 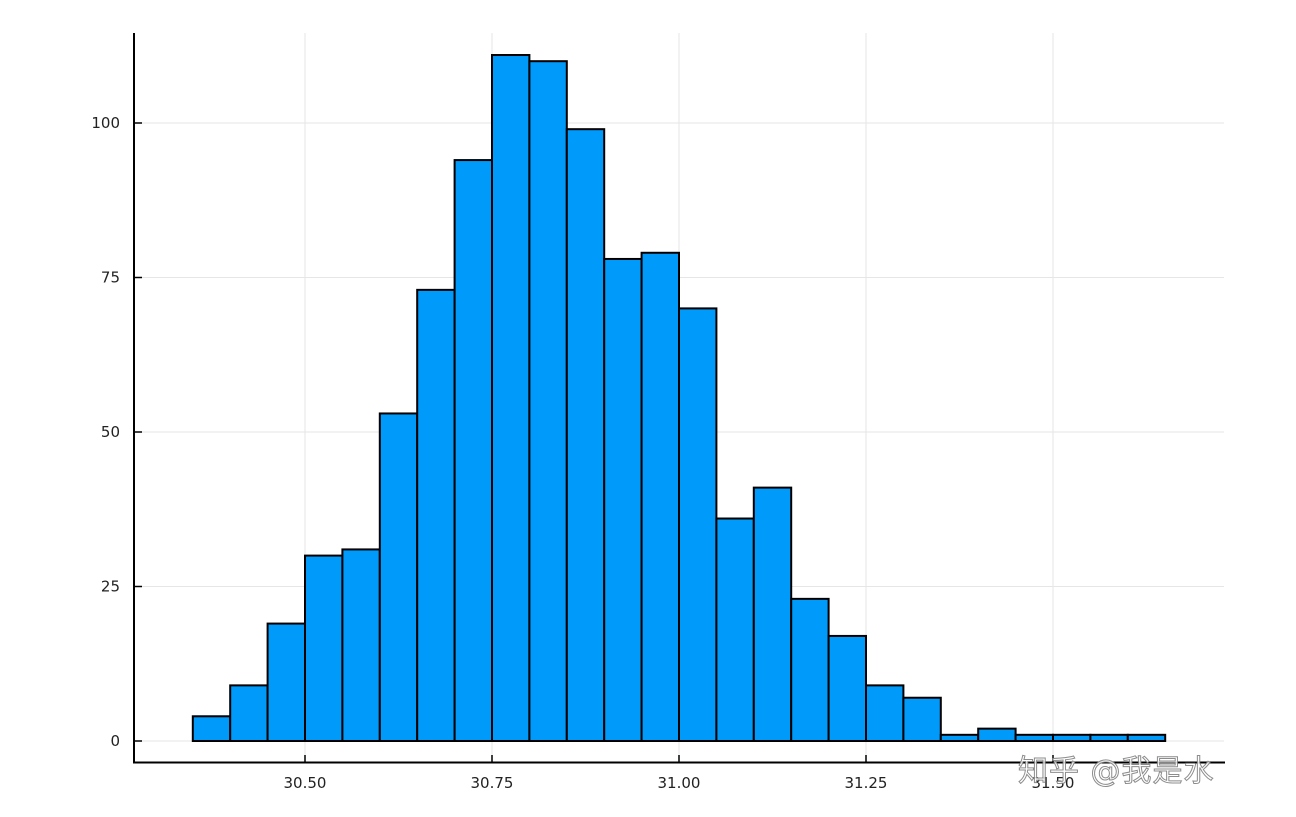 I want to click on y-tick-label: 50, so click(x=110, y=432).